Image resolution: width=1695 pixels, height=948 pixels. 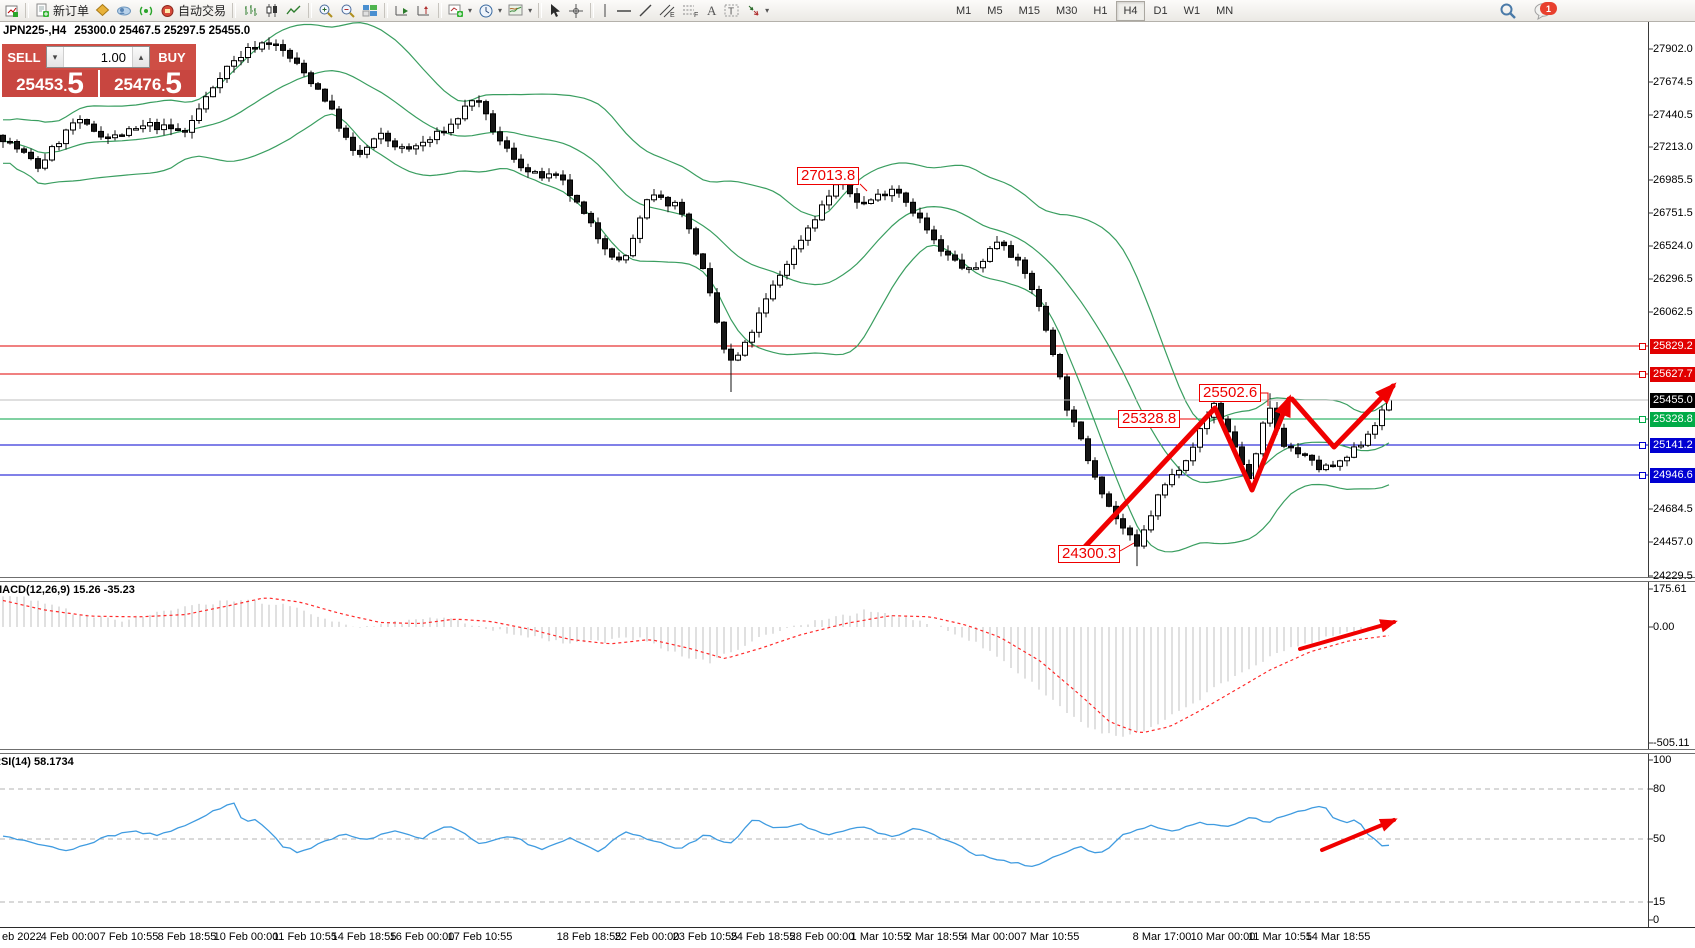 What do you see at coordinates (1089, 554) in the screenshot?
I see `price-annotation: 24300.3` at bounding box center [1089, 554].